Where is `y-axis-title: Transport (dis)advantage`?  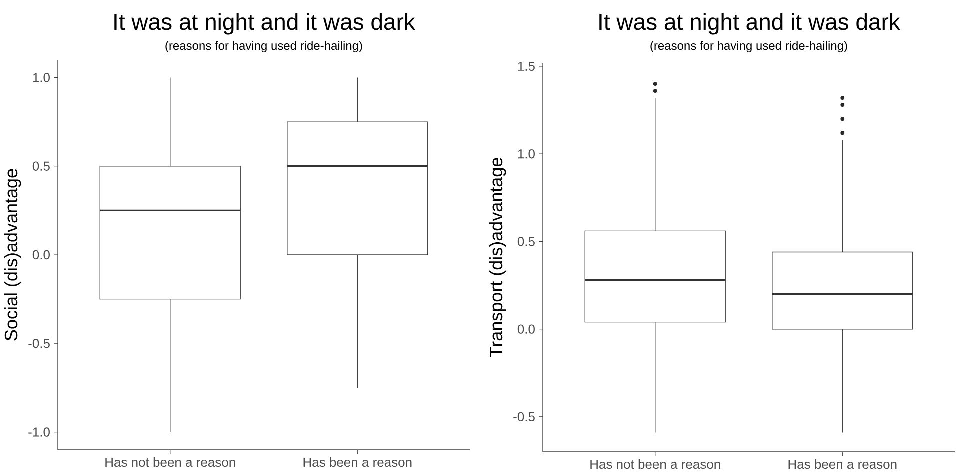
y-axis-title: Transport (dis)advantage is located at coordinates (497, 258).